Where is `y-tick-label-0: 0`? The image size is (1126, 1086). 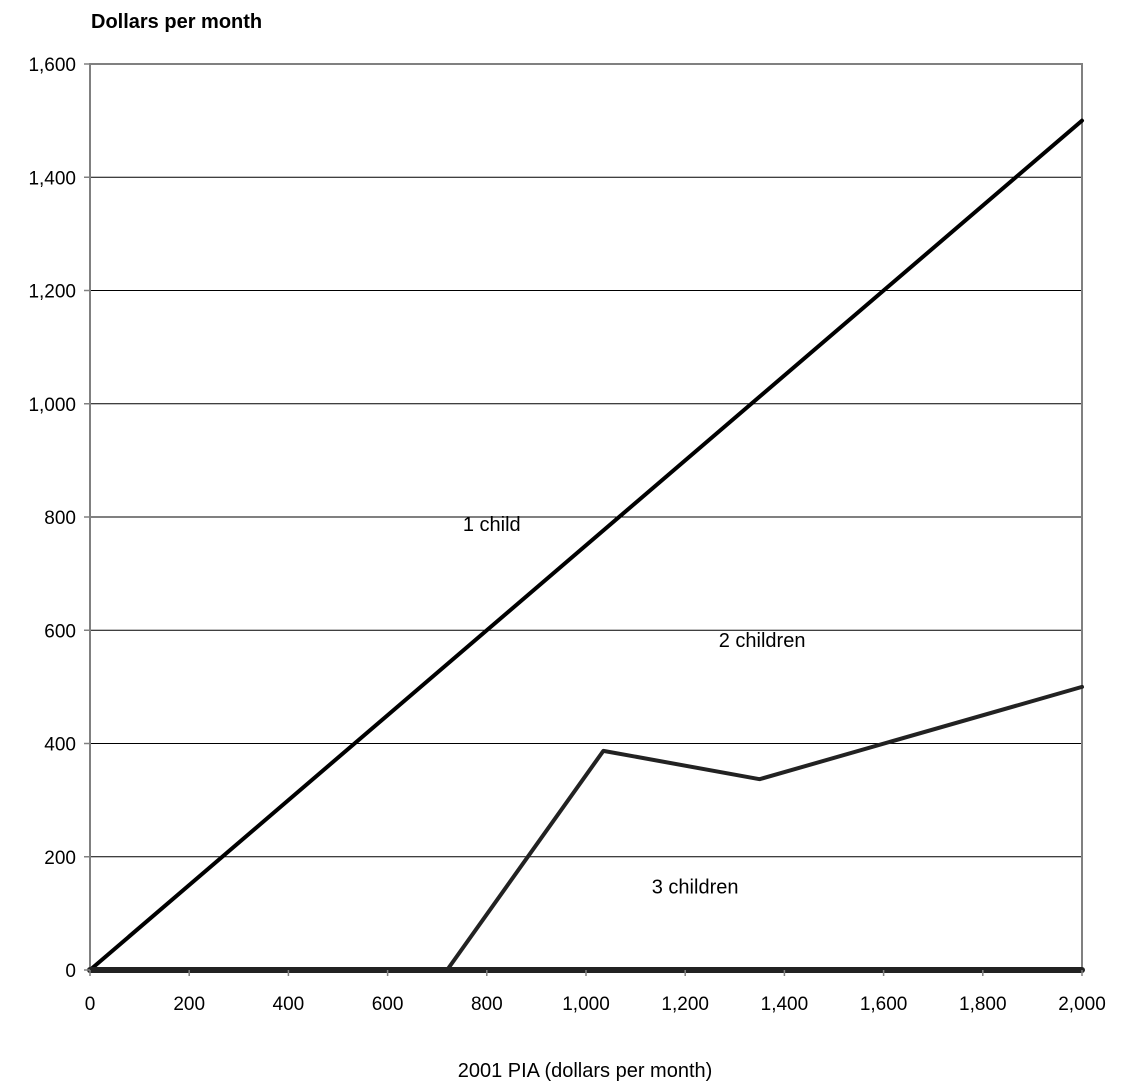
y-tick-label-0: 0 is located at coordinates (70, 971).